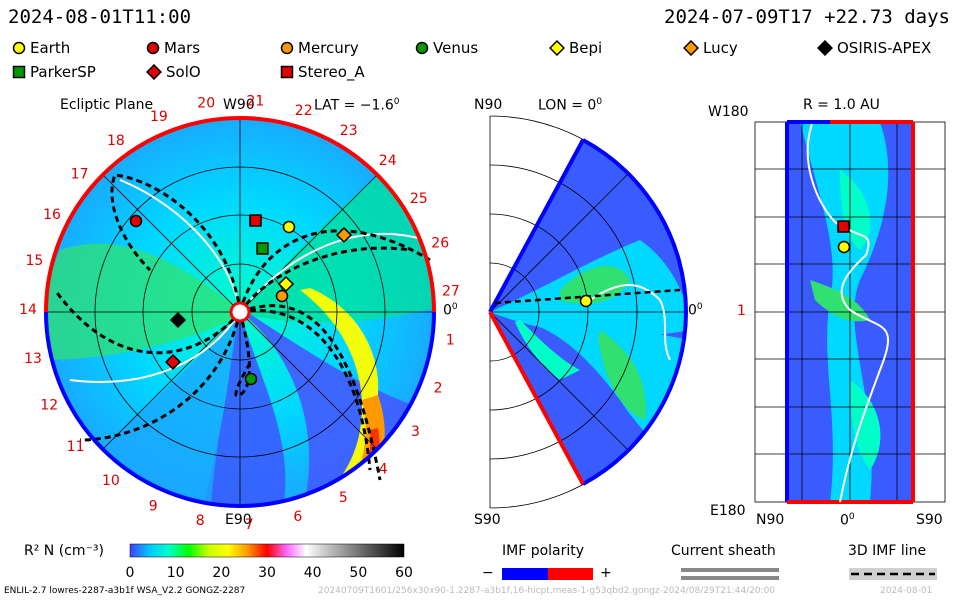 Image resolution: width=960 pixels, height=600 pixels. I want to click on carrington-label: 26, so click(440, 243).